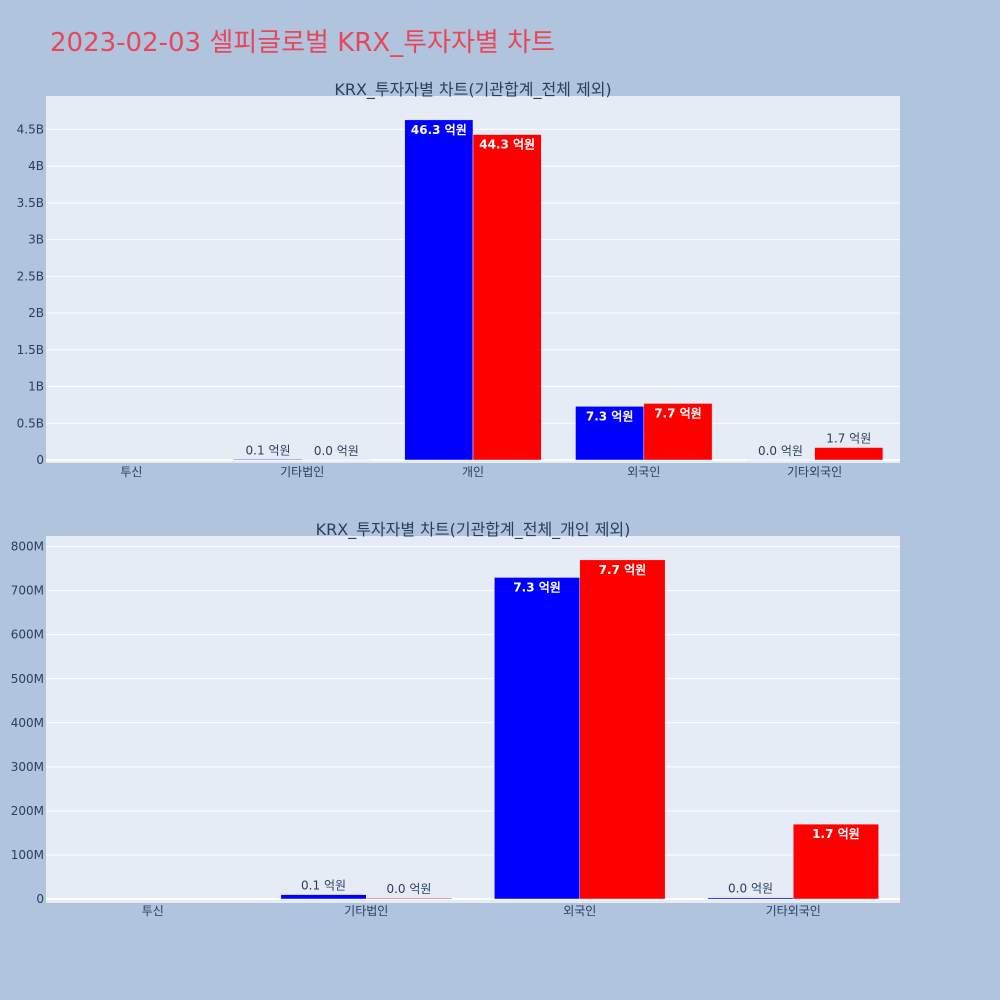 The width and height of the screenshot is (1000, 1000). What do you see at coordinates (507, 145) in the screenshot?
I see `data-label: 44.3 억원` at bounding box center [507, 145].